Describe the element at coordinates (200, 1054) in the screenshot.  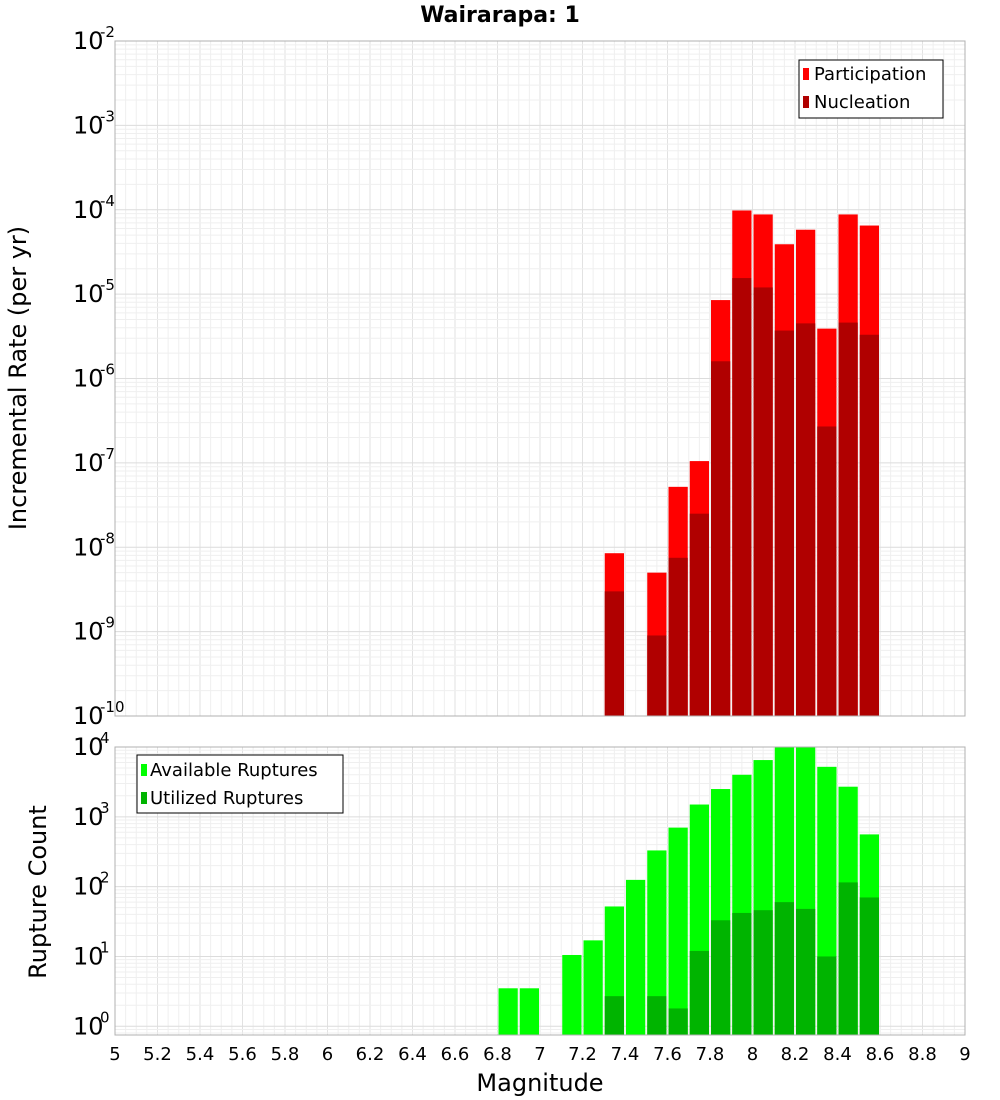
I see `x-tick-label: 5.4` at that location.